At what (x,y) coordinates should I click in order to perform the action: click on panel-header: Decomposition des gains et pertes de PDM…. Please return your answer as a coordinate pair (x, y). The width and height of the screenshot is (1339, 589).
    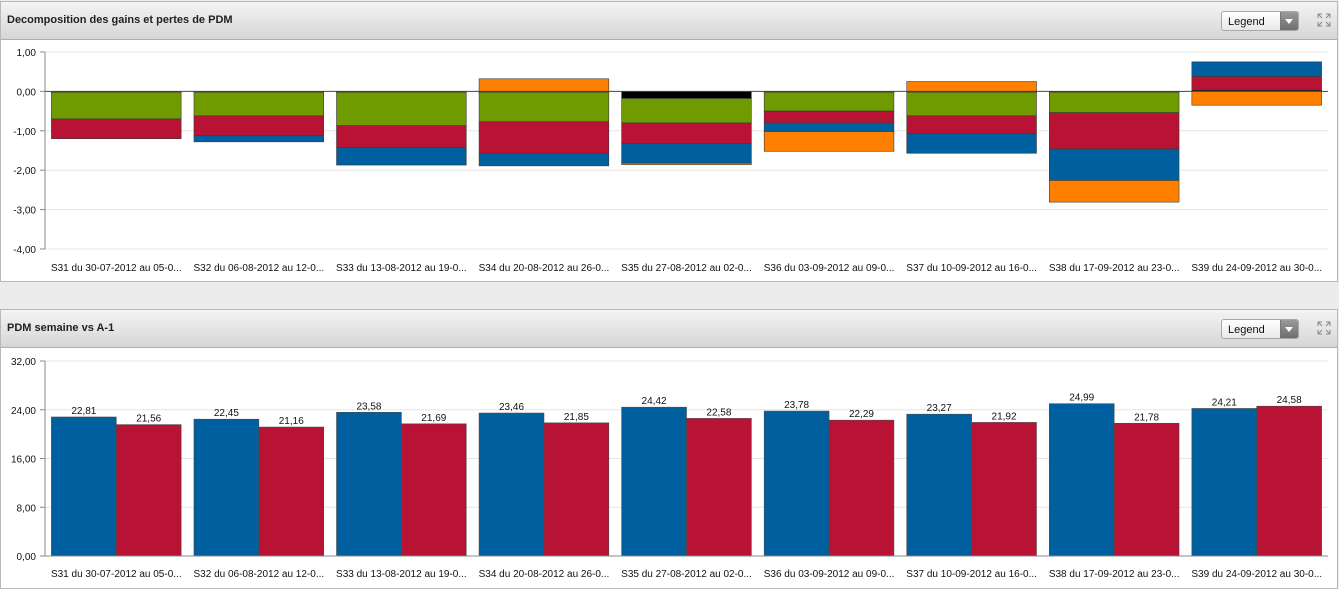
    Looking at the image, I should click on (669, 21).